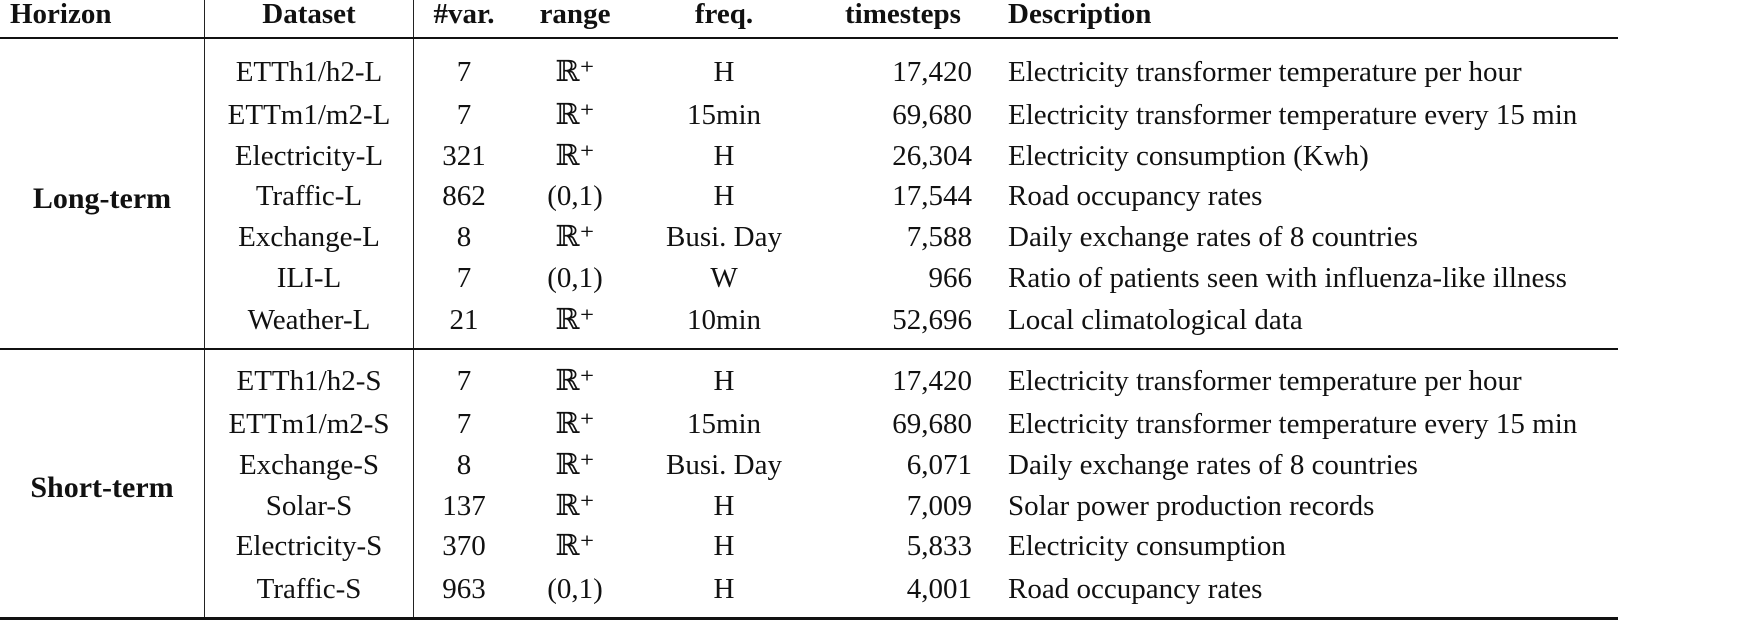  Describe the element at coordinates (464, 505) in the screenshot. I see `cell-num-vars: 137` at that location.